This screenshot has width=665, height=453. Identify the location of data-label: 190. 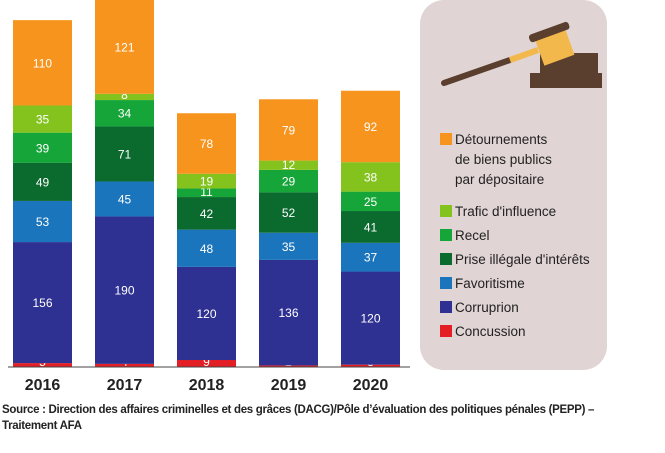
(124, 291).